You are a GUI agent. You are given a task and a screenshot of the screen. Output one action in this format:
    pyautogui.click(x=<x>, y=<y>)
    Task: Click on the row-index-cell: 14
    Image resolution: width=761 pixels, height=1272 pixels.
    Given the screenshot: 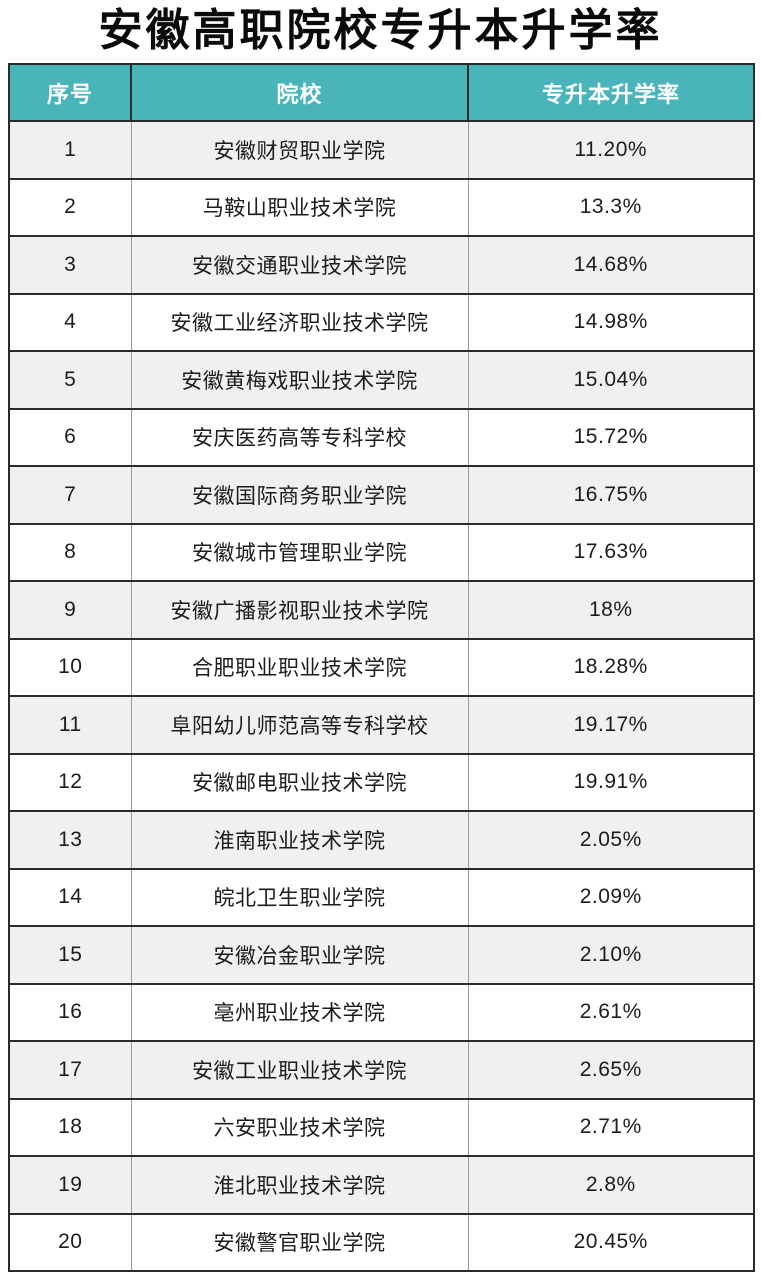 What is the action you would take?
    pyautogui.click(x=70, y=897)
    